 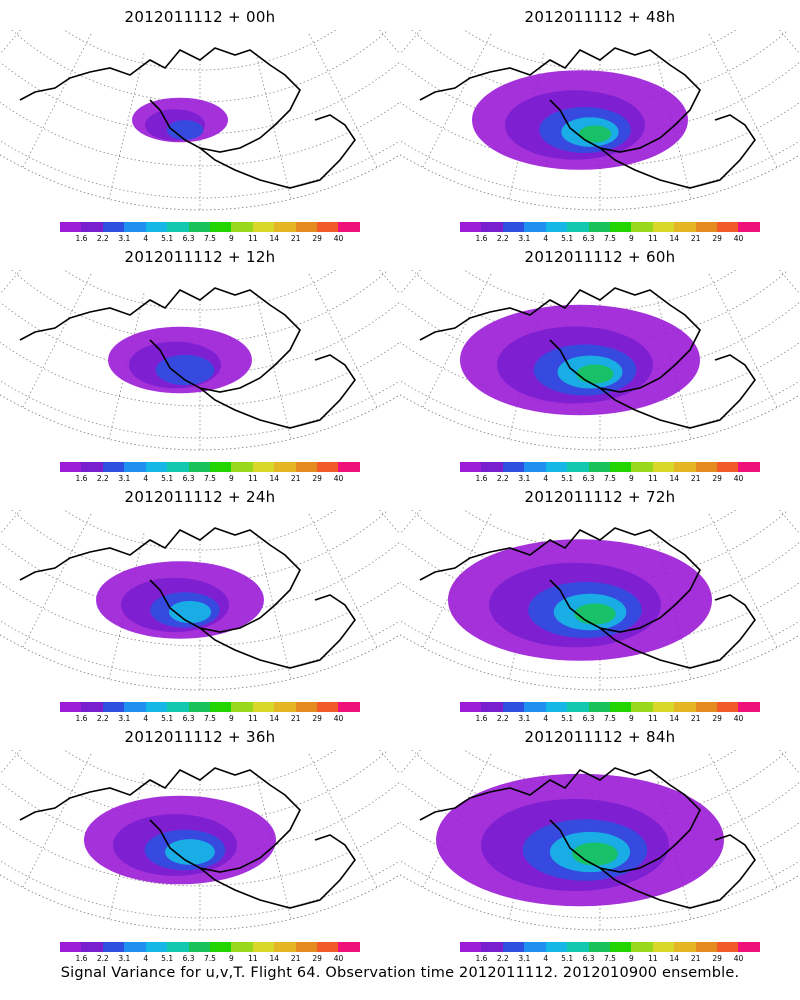 I want to click on colorbar-tick-label: 14, so click(x=274, y=238).